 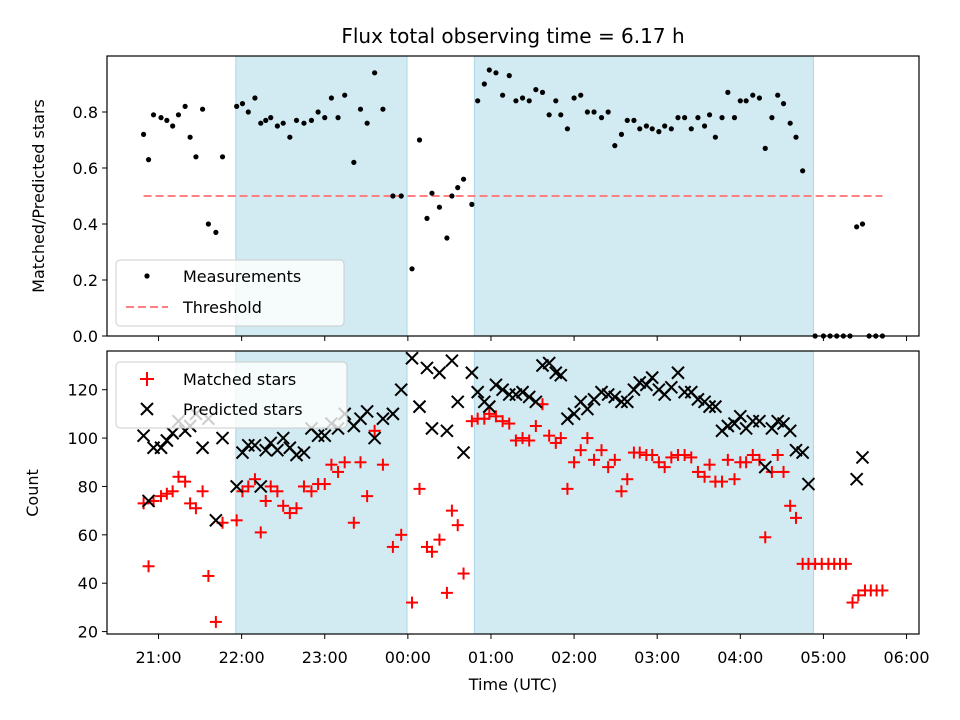 I want to click on legend-matched-marker, so click(x=147, y=379).